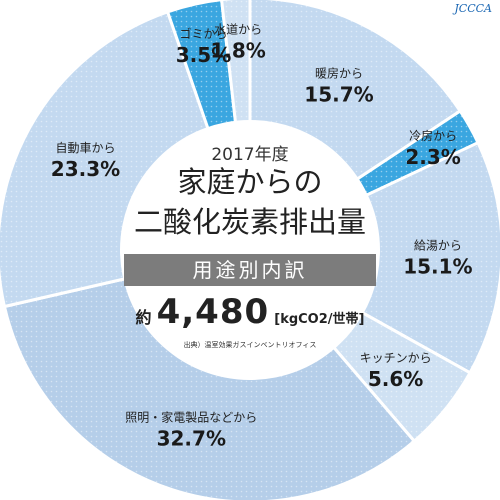 This screenshot has height=500, width=500. What do you see at coordinates (395, 379) in the screenshot?
I see `slice-4-value: 5.6%` at bounding box center [395, 379].